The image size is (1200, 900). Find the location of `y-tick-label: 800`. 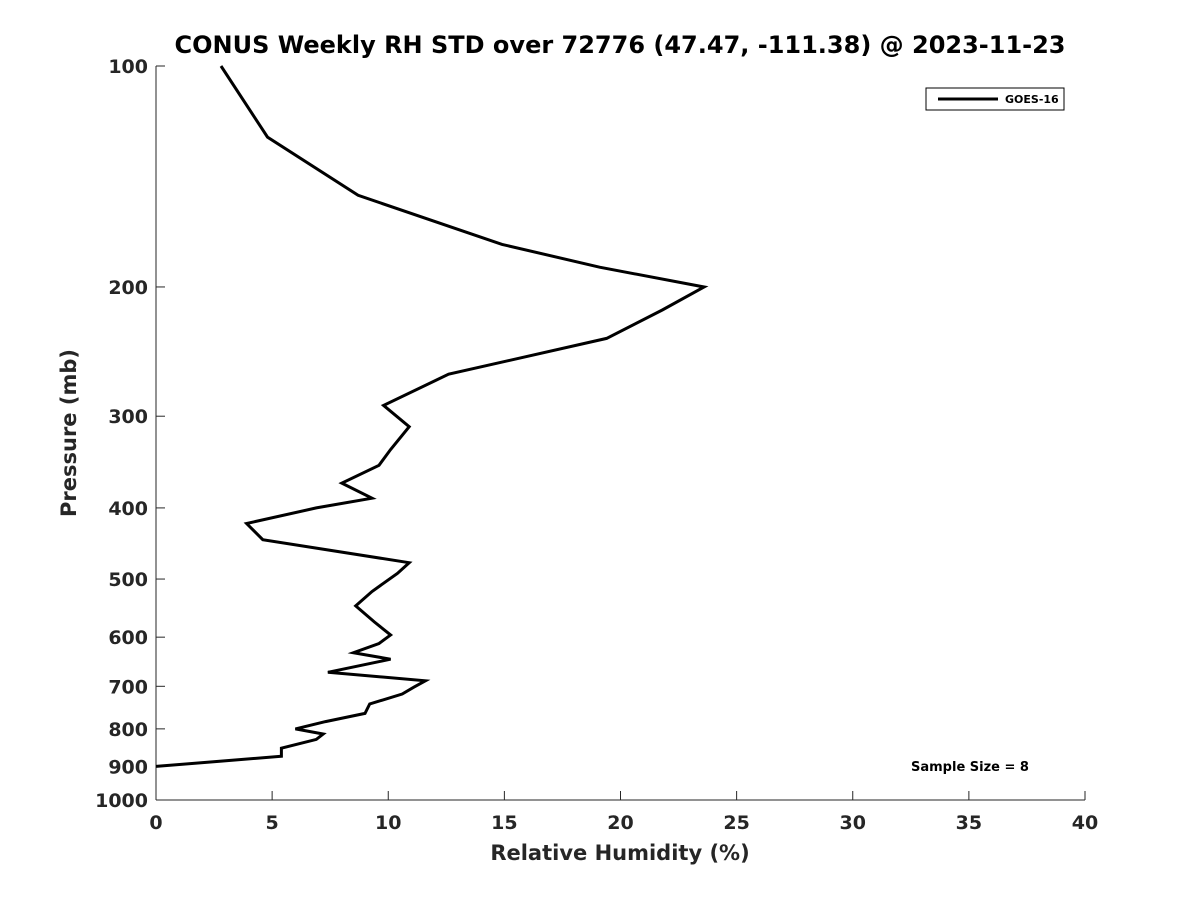

y-tick-label: 800 is located at coordinates (128, 730).